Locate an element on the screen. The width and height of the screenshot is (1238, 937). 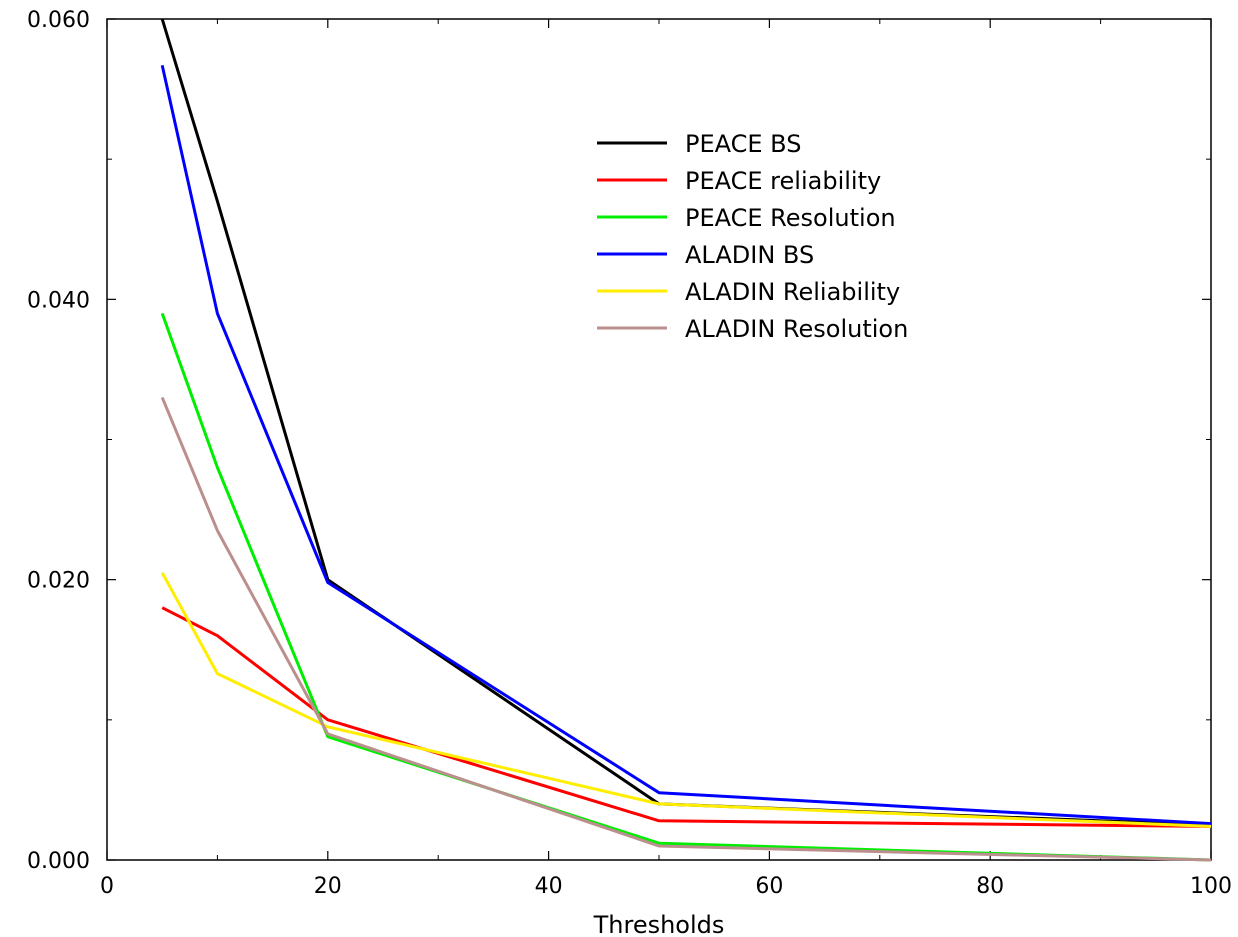
legend-label-aladin-bs: ALADIN BS is located at coordinates (749, 255).